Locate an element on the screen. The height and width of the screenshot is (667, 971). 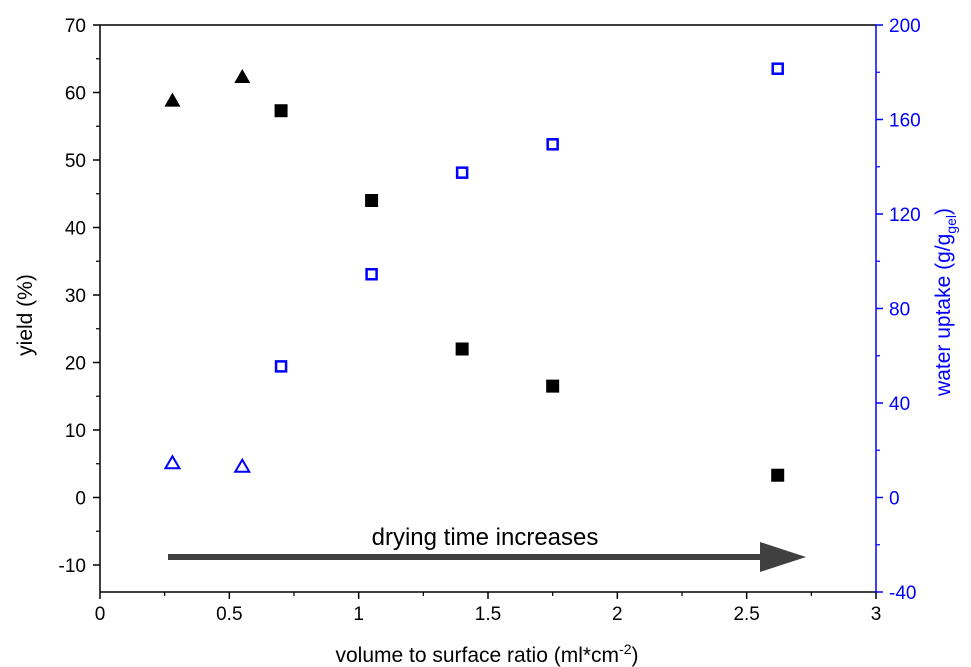
x-tick-label: 0 is located at coordinates (100, 614).